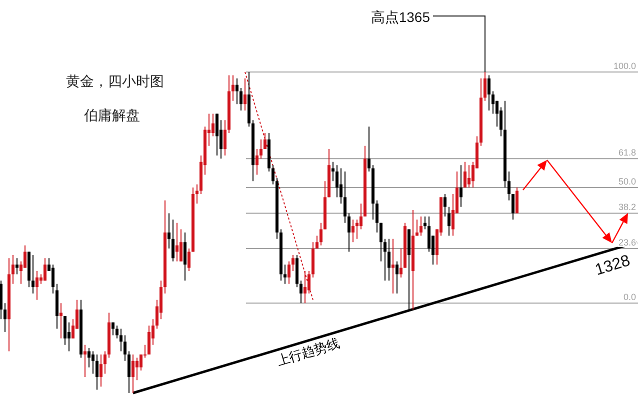 Image resolution: width=638 pixels, height=400 pixels. What do you see at coordinates (624, 66) in the screenshot?
I see `annotation: 100.0` at bounding box center [624, 66].